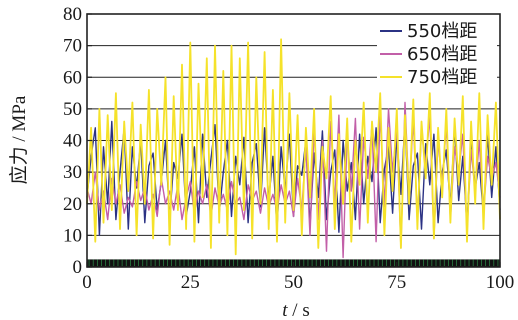 Image resolution: width=518 pixels, height=320 pixels. I want to click on x-tick-label: 75, so click(396, 282).